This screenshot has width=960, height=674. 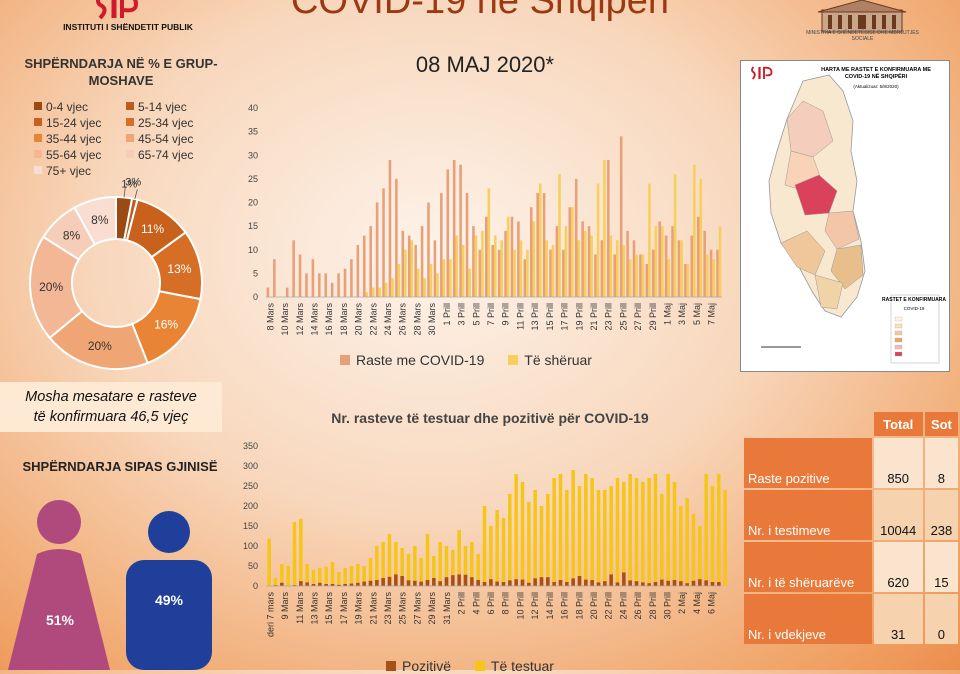 I want to click on y-tick-label: 20, so click(x=253, y=203).